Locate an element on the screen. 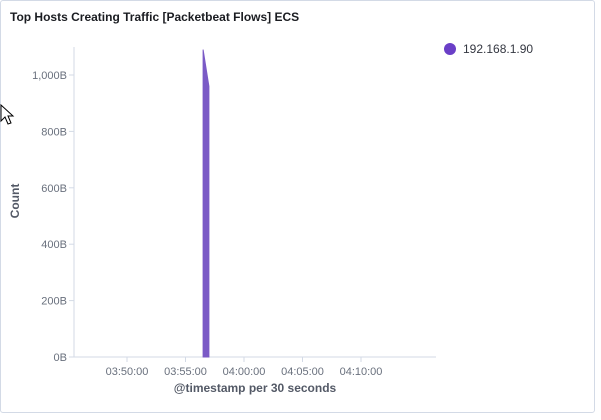 The image size is (601, 420). x-axis-title: @timestamp per 30 seconds is located at coordinates (255, 388).